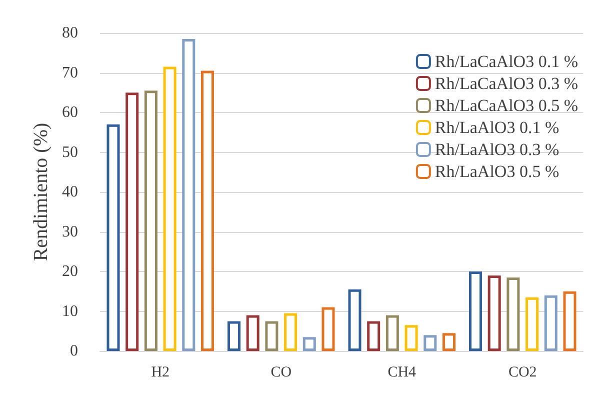 The image size is (595, 403). I want to click on legend-label: Rh/LaCaAlO3 0.3 %, so click(506, 83).